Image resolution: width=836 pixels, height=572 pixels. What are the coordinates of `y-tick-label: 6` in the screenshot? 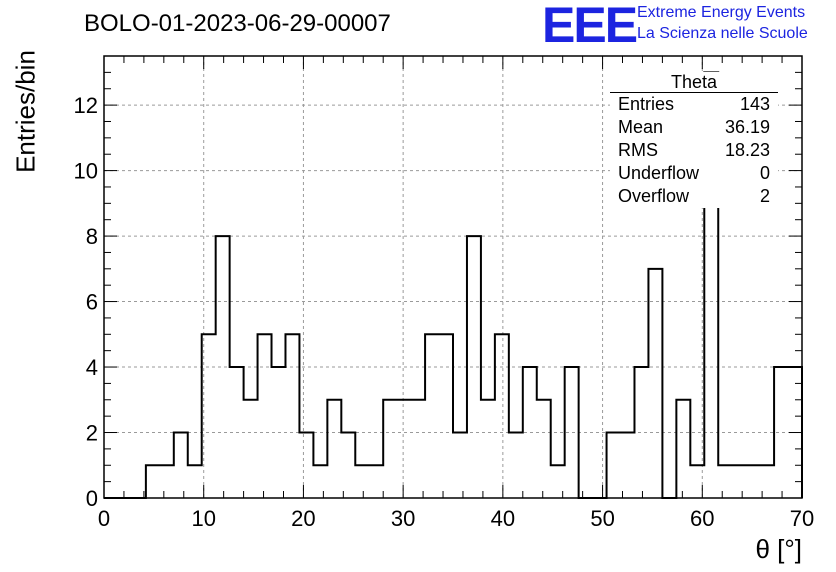 It's located at (92, 302).